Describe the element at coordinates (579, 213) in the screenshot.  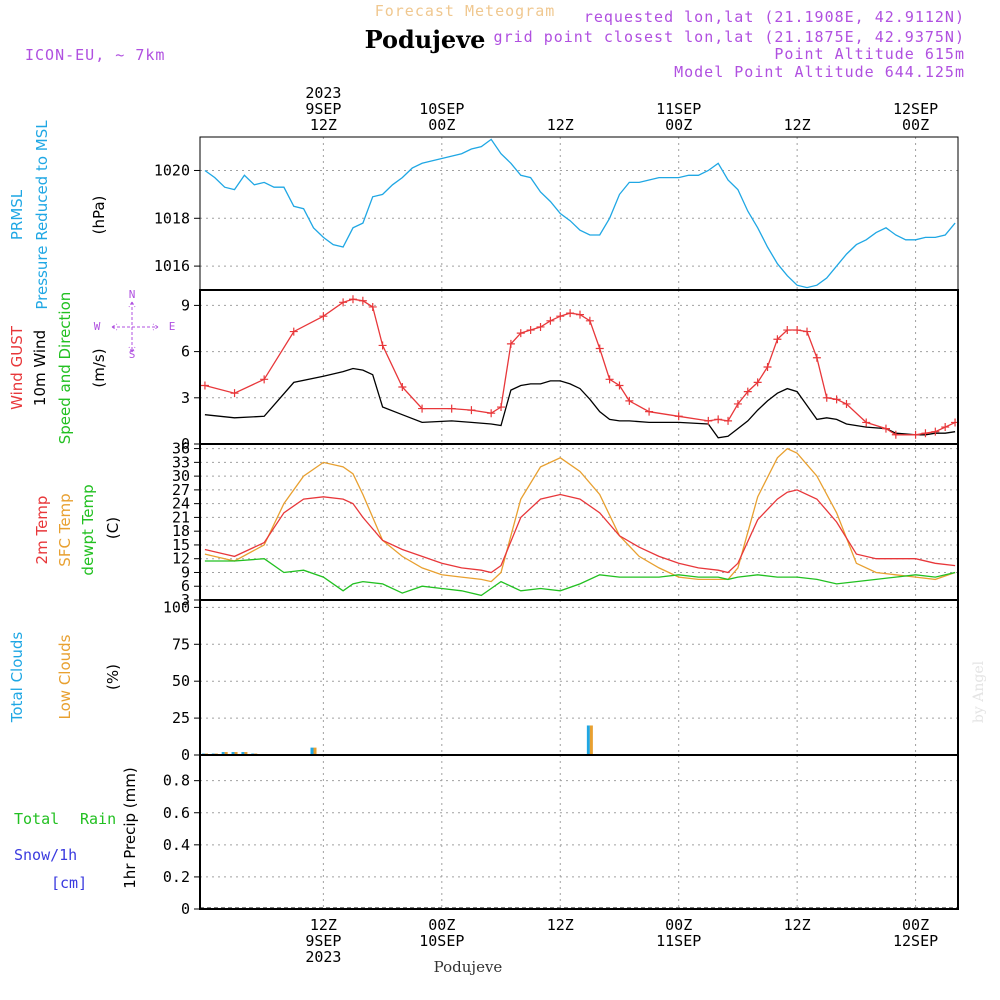
I see `panel-frame-pressure` at that location.